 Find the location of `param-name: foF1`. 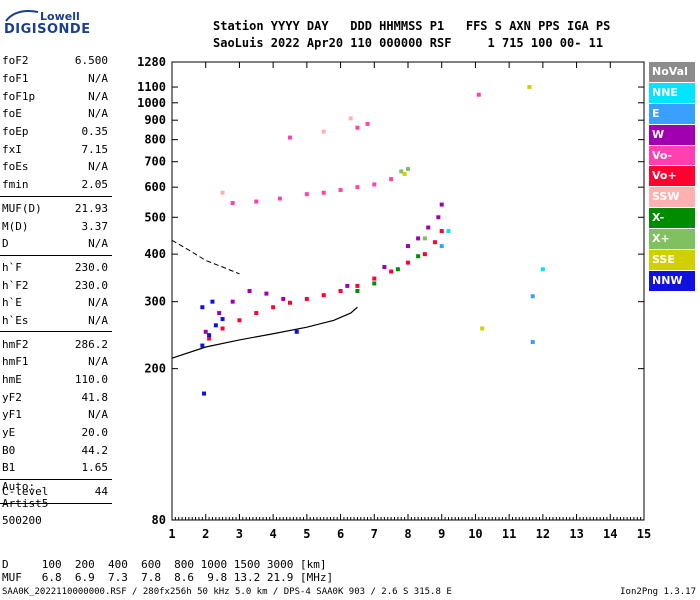

param-name: foF1 is located at coordinates (15, 79).